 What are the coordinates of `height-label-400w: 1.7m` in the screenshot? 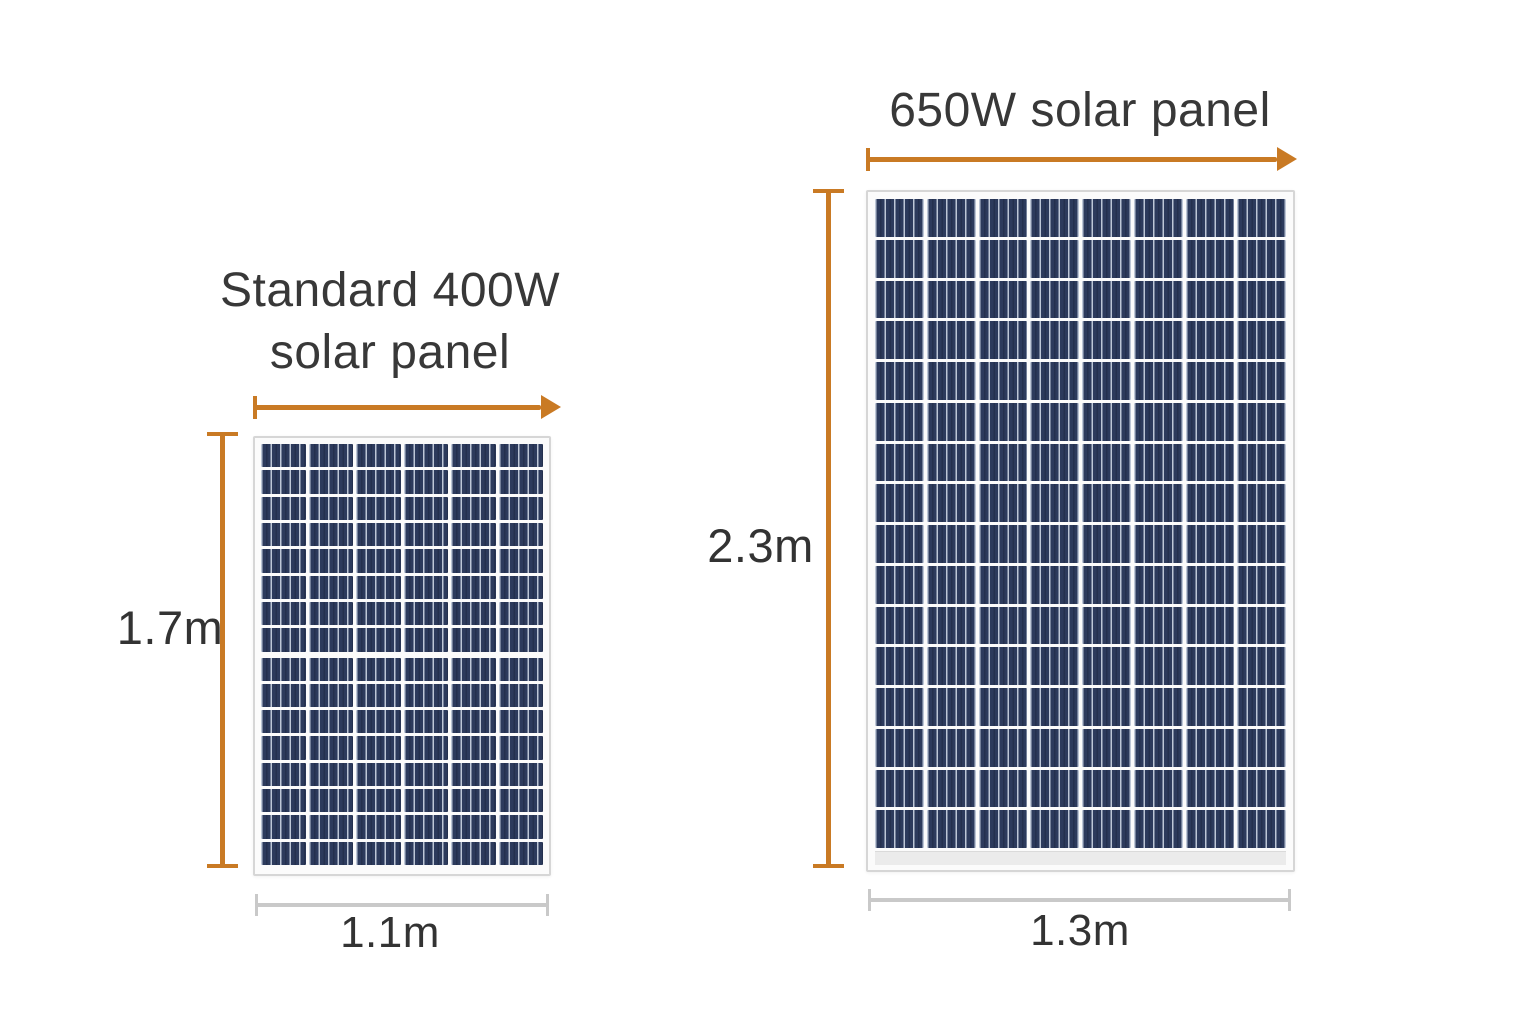 It's located at (170, 627).